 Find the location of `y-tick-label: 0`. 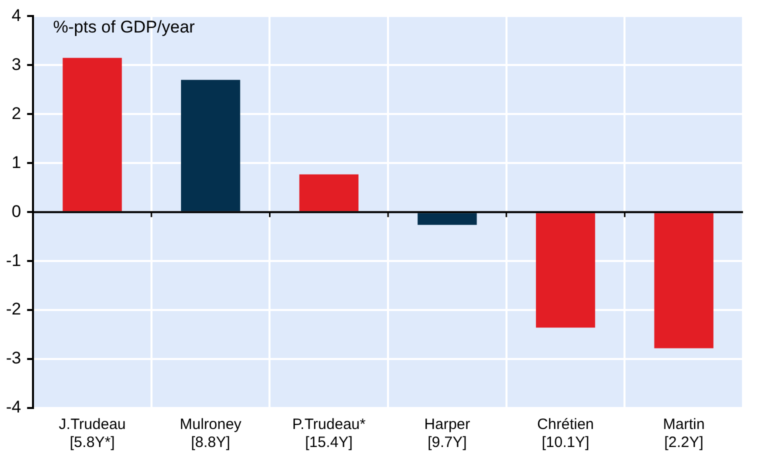

y-tick-label: 0 is located at coordinates (17, 211).